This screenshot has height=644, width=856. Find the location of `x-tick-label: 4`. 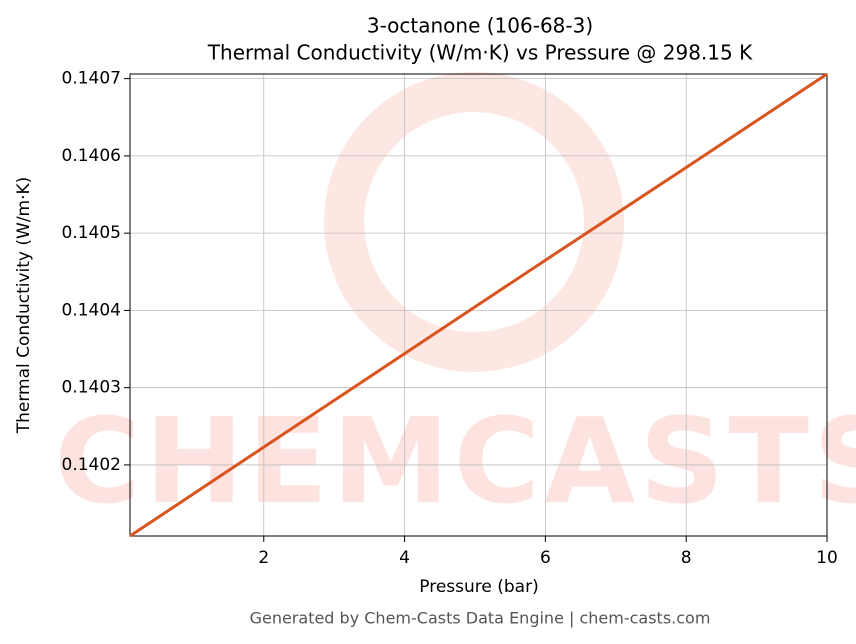

x-tick-label: 4 is located at coordinates (404, 558).